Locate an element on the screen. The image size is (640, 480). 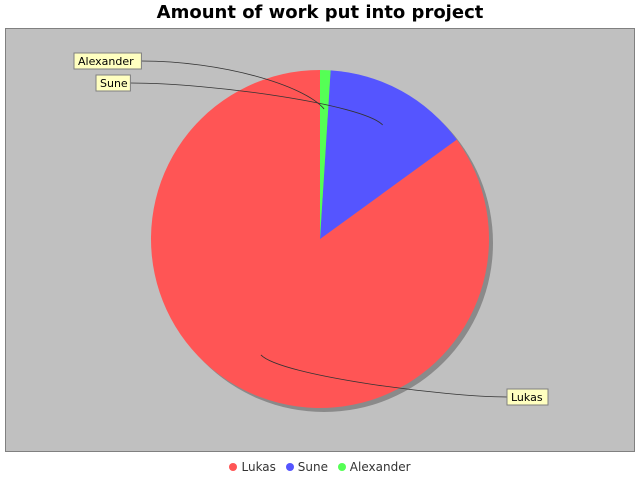
slice-label-box-lukas is located at coordinates (527, 397).